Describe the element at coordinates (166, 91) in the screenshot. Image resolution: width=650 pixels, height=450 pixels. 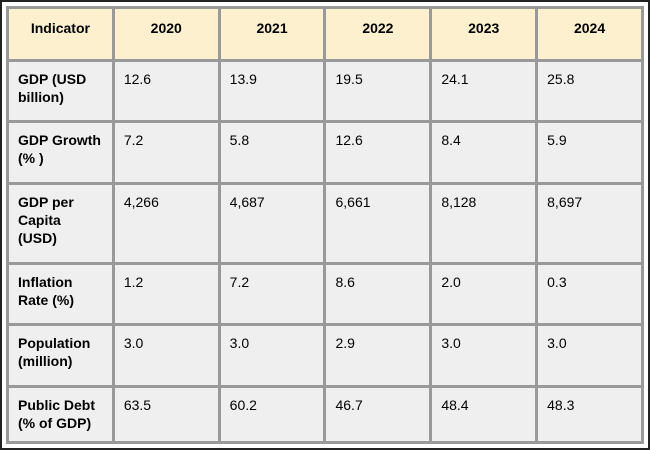
I see `cell-gdp-2020: 12.6` at that location.